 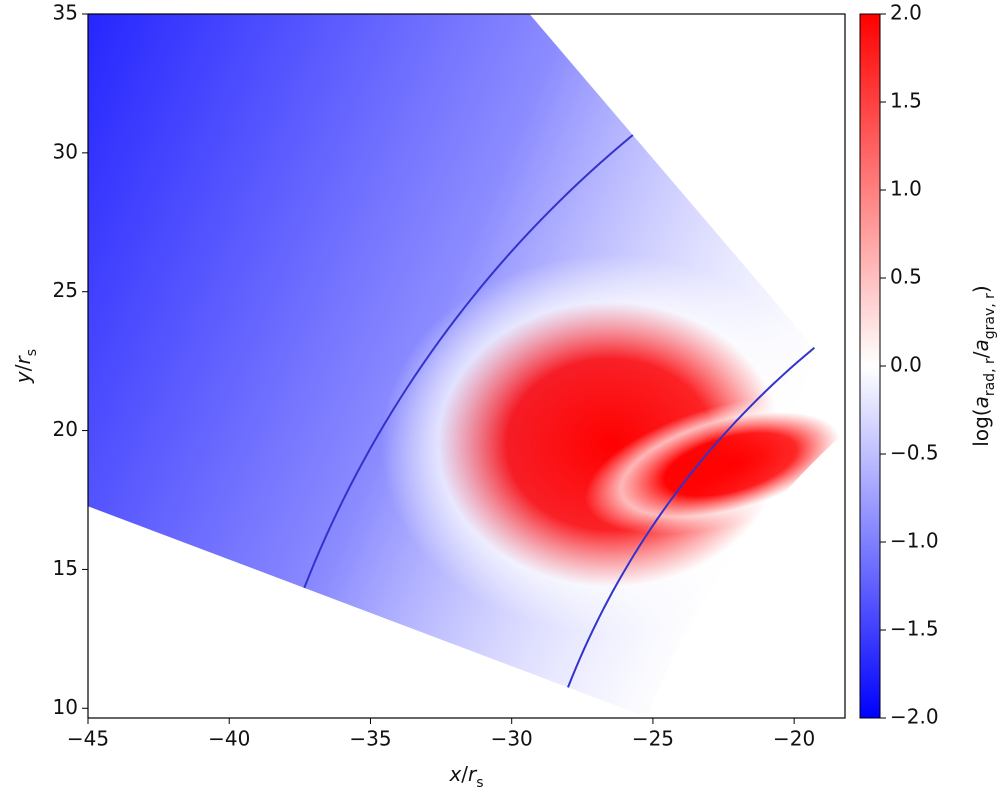 I want to click on colorbar-tick-label: 1.0, so click(x=906, y=189).